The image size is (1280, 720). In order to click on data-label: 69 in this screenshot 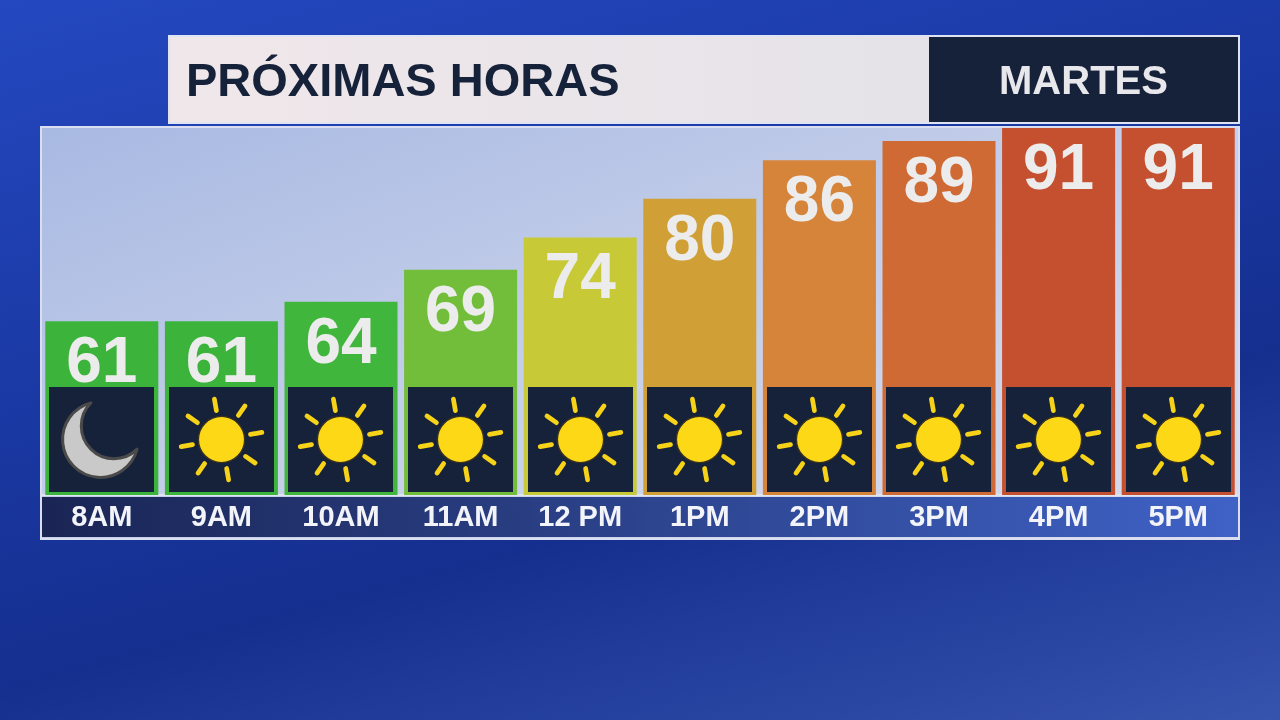, I will do `click(461, 308)`.